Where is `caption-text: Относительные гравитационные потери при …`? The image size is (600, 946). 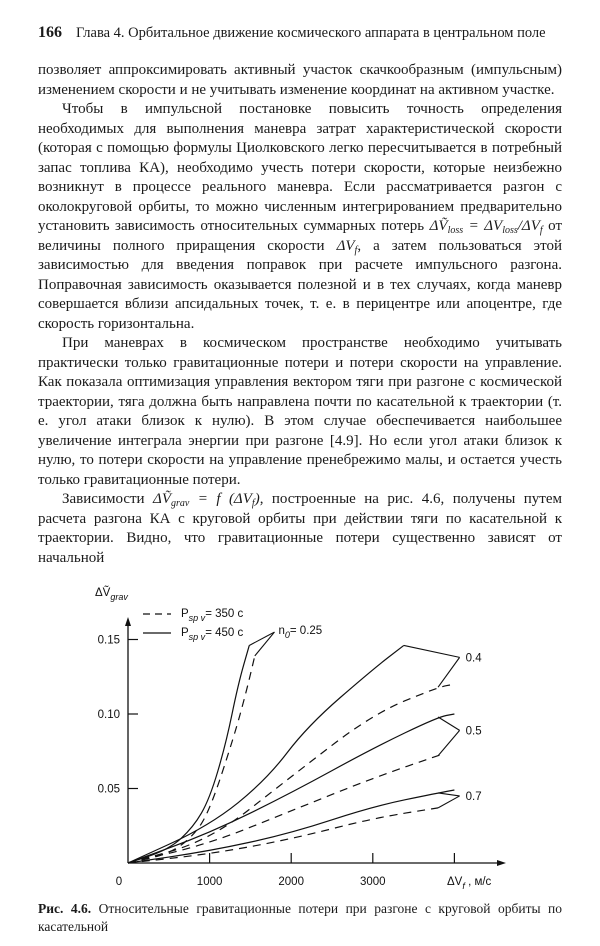 caption-text: Относительные гравитационные потери при … is located at coordinates (300, 917).